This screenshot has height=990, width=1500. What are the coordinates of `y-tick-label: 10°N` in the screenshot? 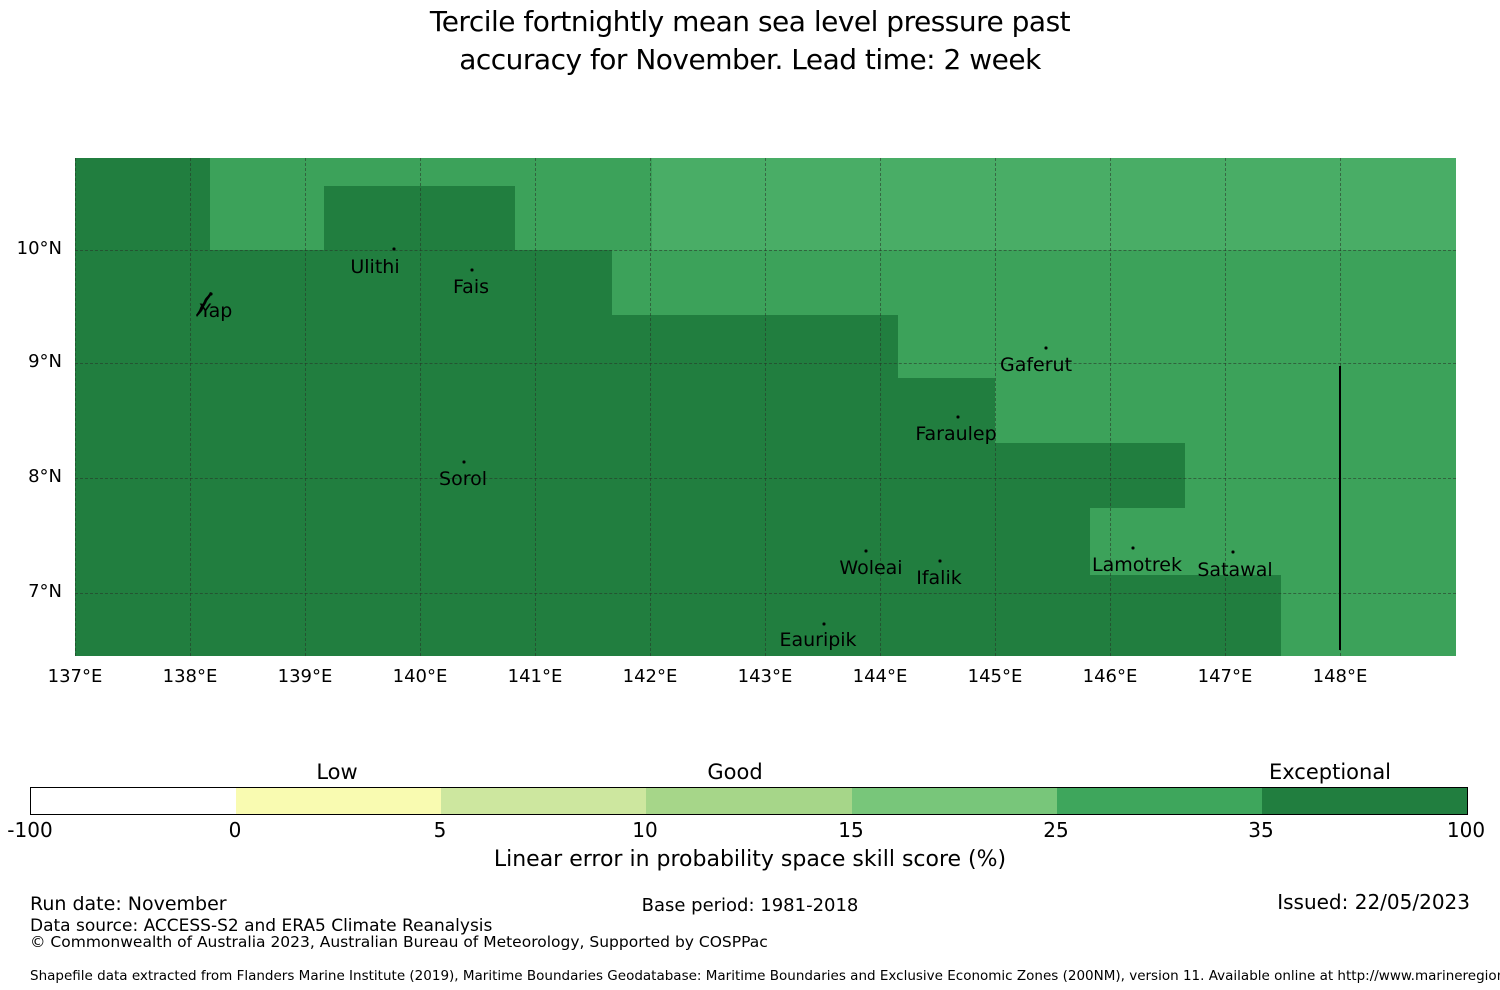 It's located at (39, 248).